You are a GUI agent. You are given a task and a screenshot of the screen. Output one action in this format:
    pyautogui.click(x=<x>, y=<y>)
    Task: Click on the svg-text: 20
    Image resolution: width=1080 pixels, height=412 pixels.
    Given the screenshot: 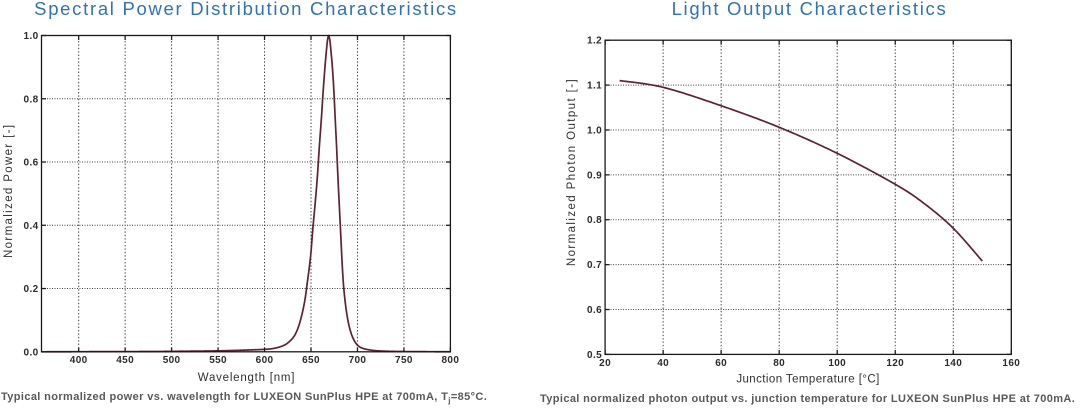 What is the action you would take?
    pyautogui.click(x=605, y=363)
    